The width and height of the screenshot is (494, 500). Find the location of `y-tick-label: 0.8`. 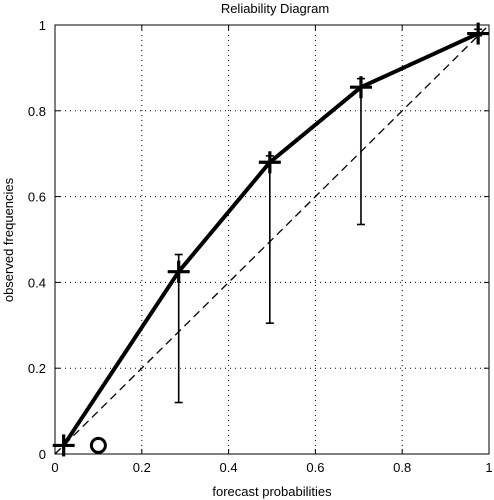

y-tick-label: 0.8 is located at coordinates (37, 111).